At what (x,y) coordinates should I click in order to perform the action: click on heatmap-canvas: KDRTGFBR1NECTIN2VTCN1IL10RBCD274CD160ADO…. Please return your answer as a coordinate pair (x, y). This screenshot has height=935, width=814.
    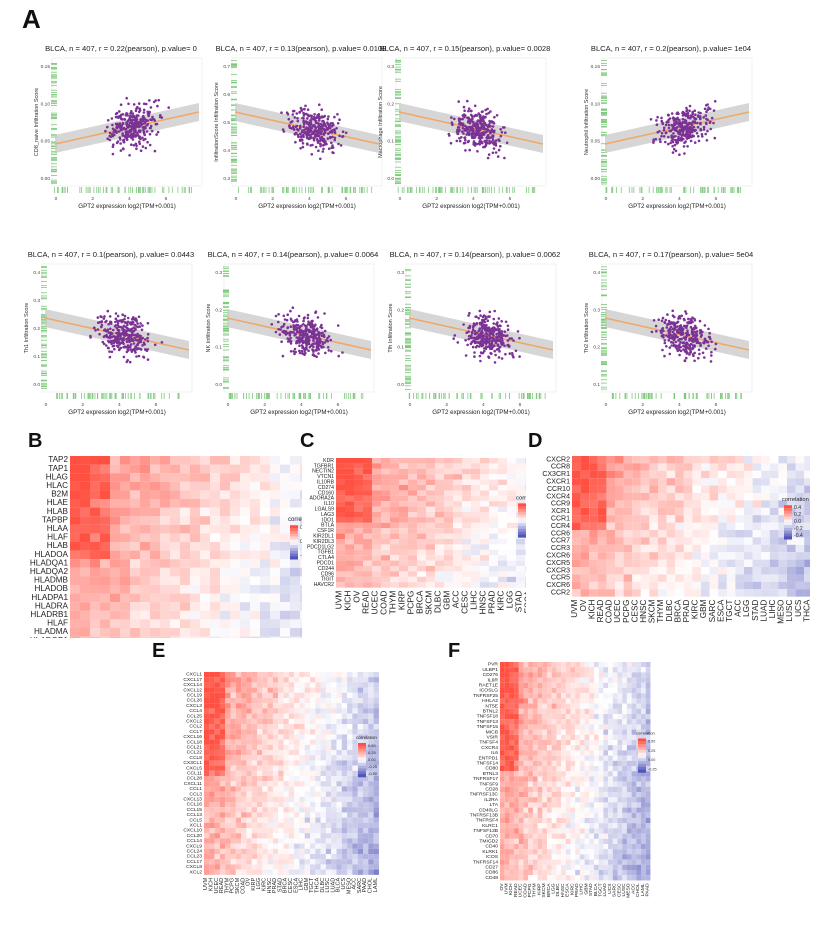
    Looking at the image, I should click on (411, 545).